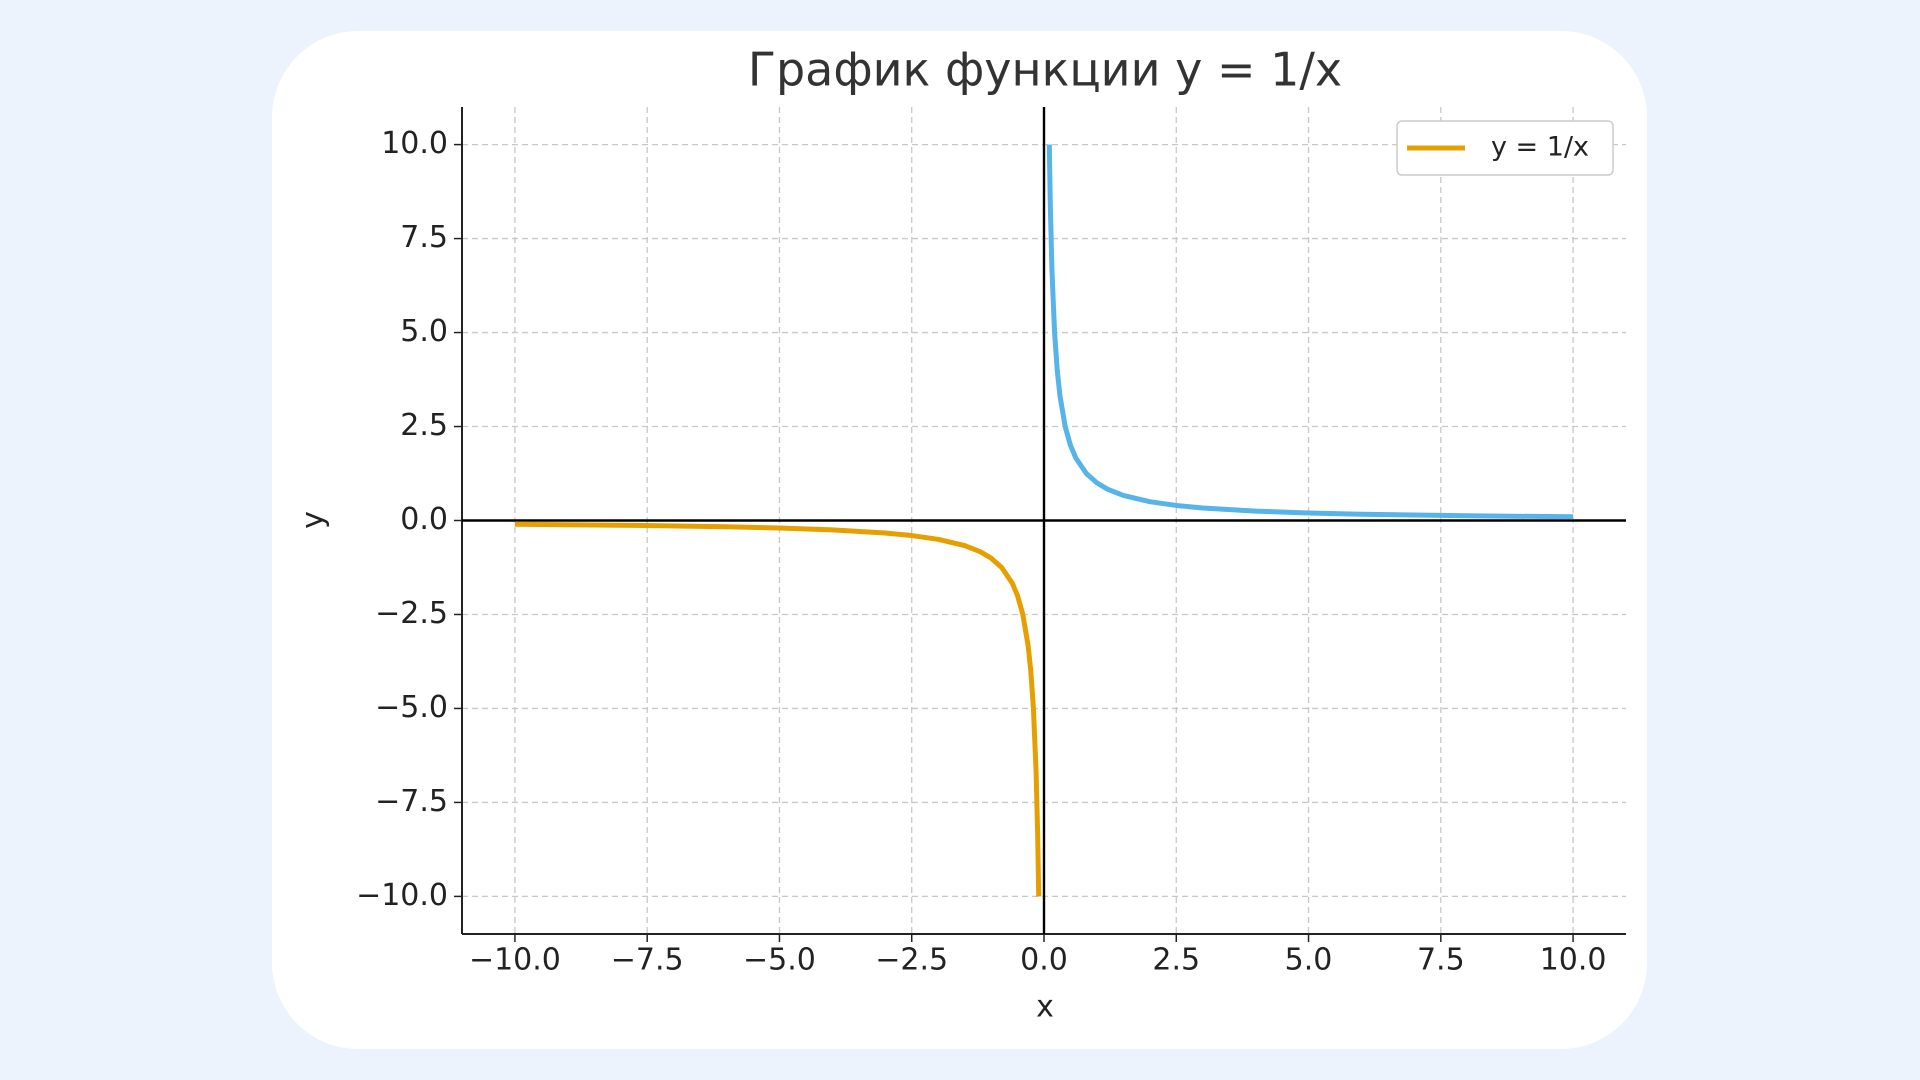 The width and height of the screenshot is (1920, 1080). What do you see at coordinates (424, 331) in the screenshot?
I see `y-tick-label: 5.0` at bounding box center [424, 331].